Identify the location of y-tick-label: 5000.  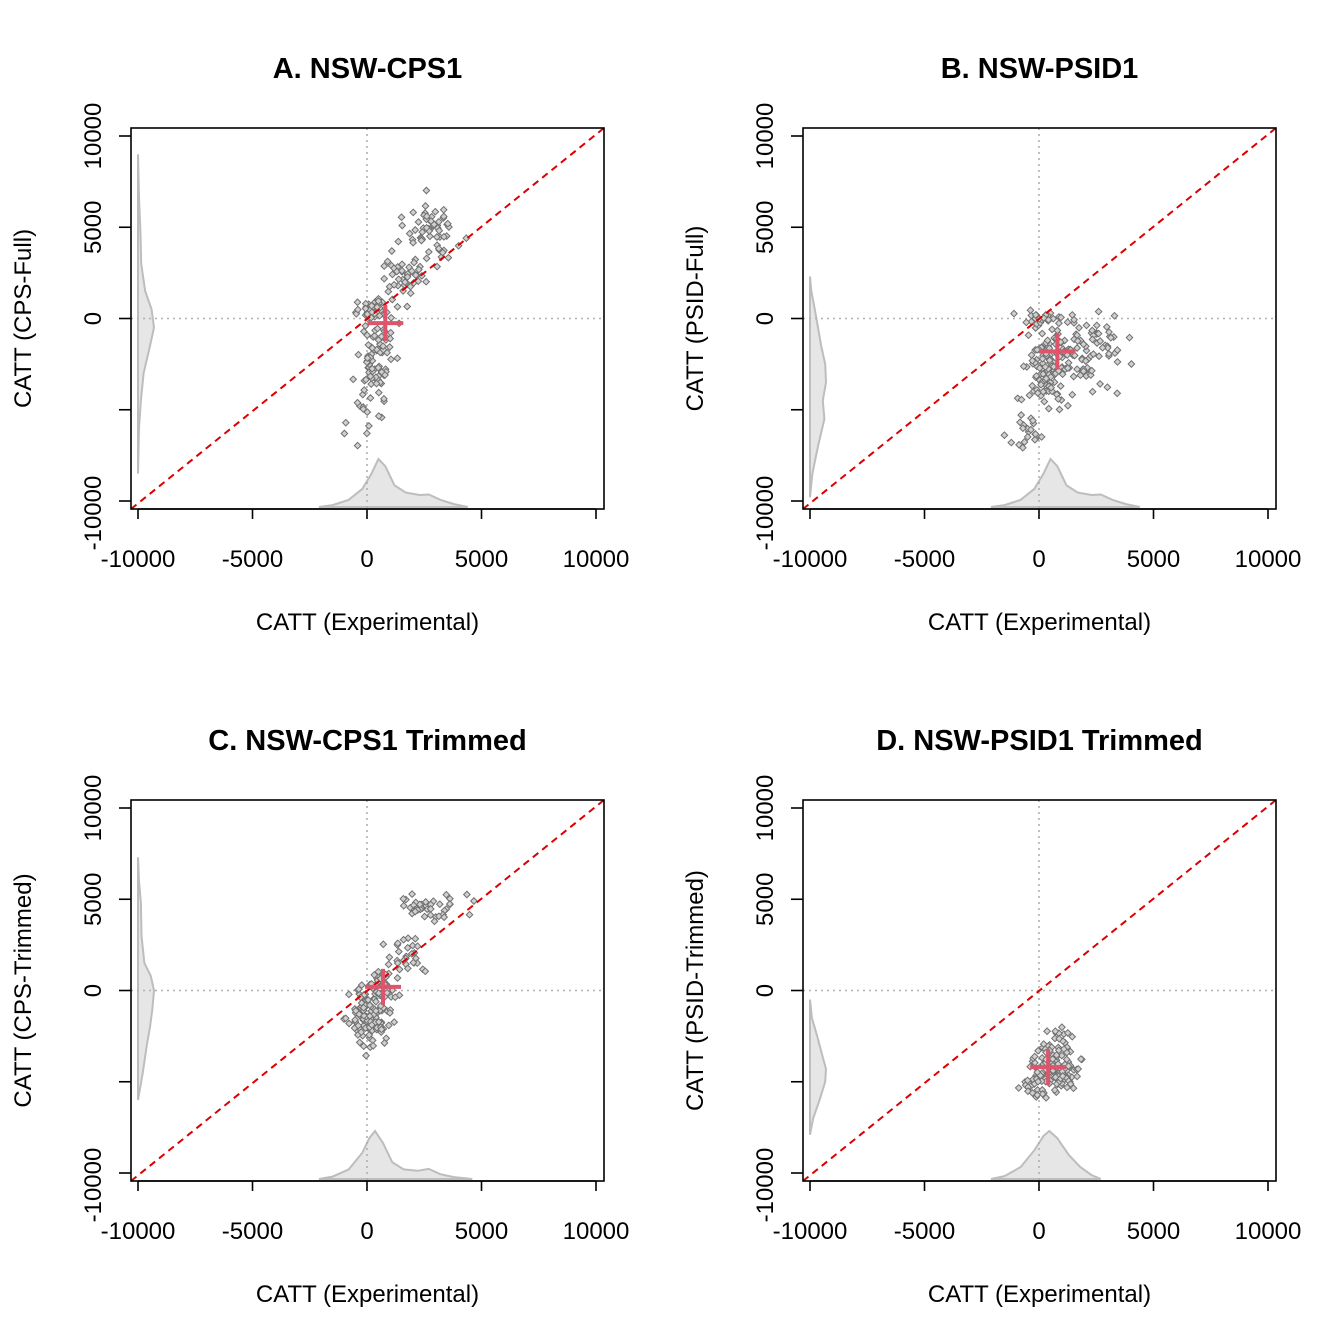
(765, 899).